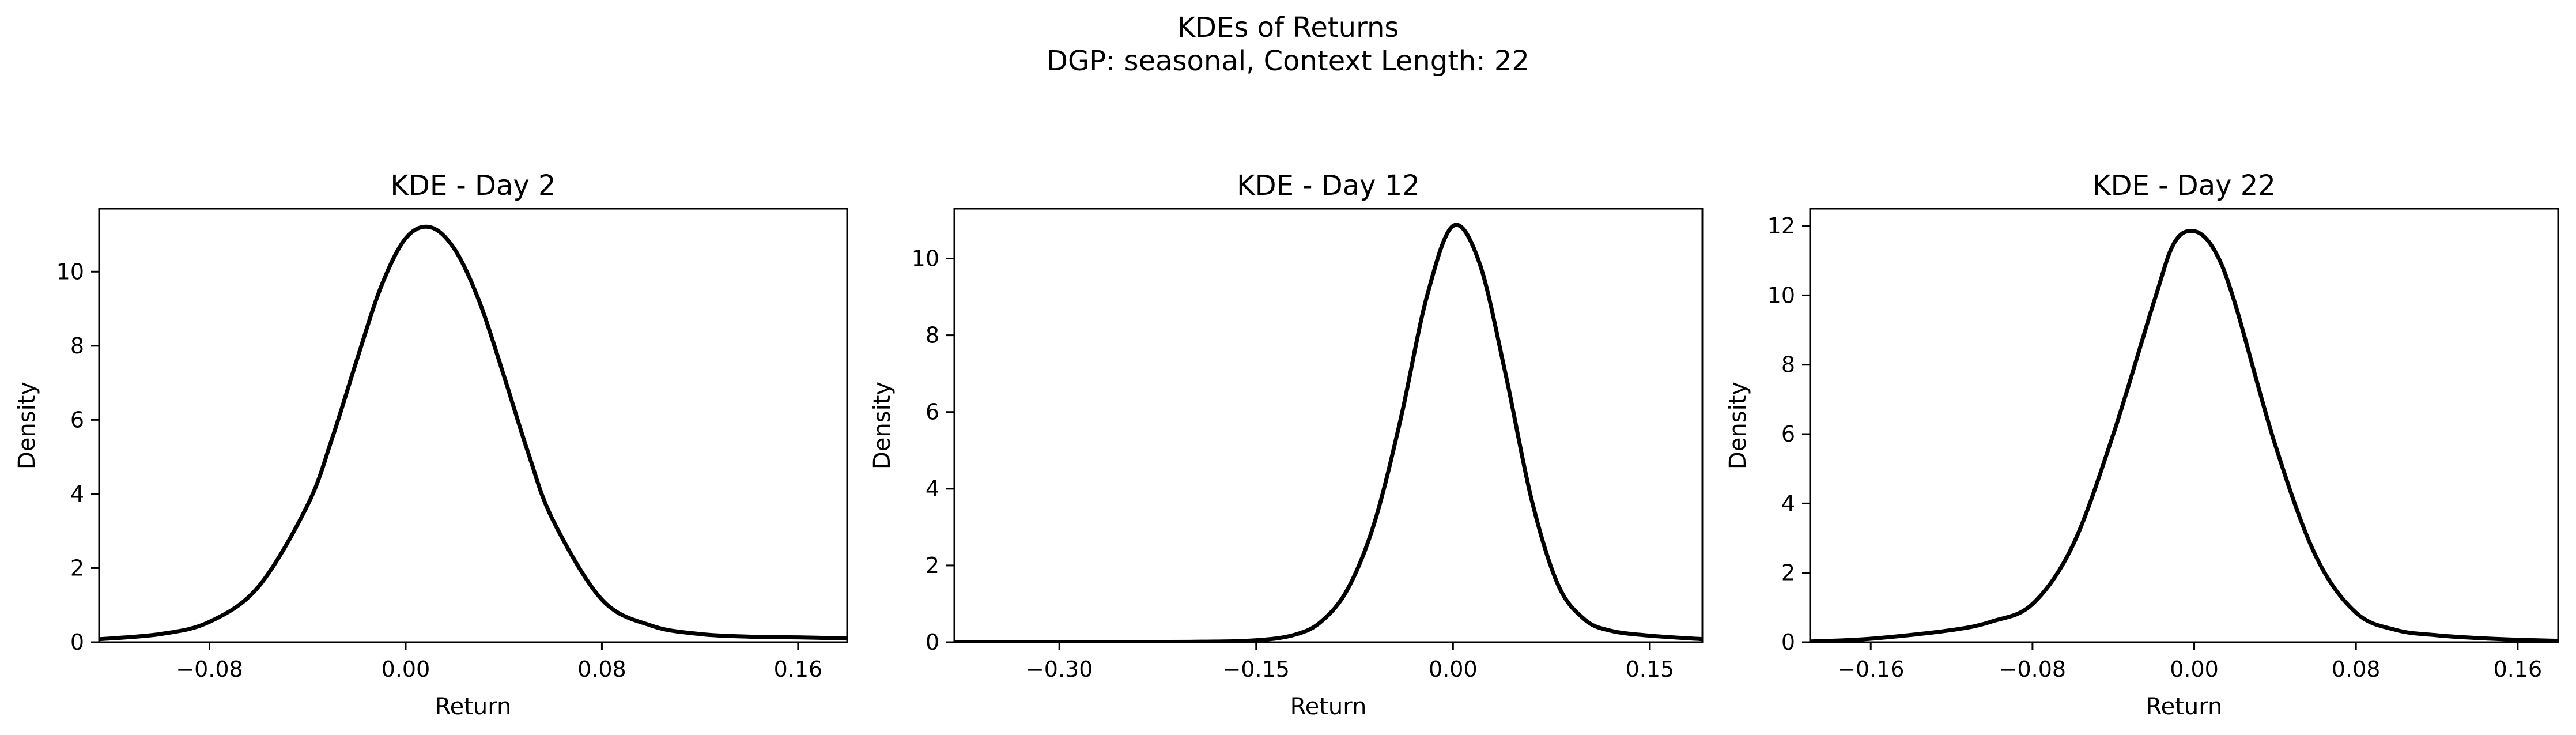 The height and width of the screenshot is (735, 2576). What do you see at coordinates (1650, 669) in the screenshot?
I see `x-tick-label: 0.15` at bounding box center [1650, 669].